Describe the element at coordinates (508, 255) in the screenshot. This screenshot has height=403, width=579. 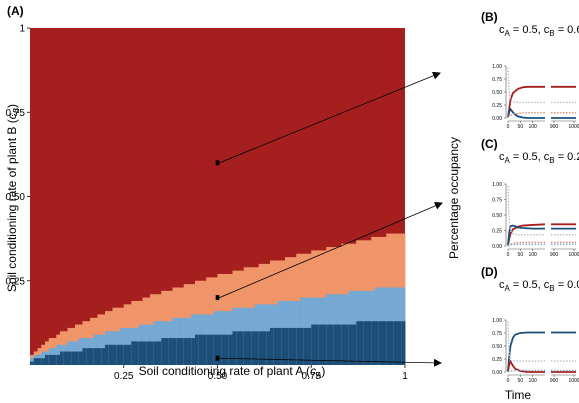
I see `x-tick-label: 0` at that location.